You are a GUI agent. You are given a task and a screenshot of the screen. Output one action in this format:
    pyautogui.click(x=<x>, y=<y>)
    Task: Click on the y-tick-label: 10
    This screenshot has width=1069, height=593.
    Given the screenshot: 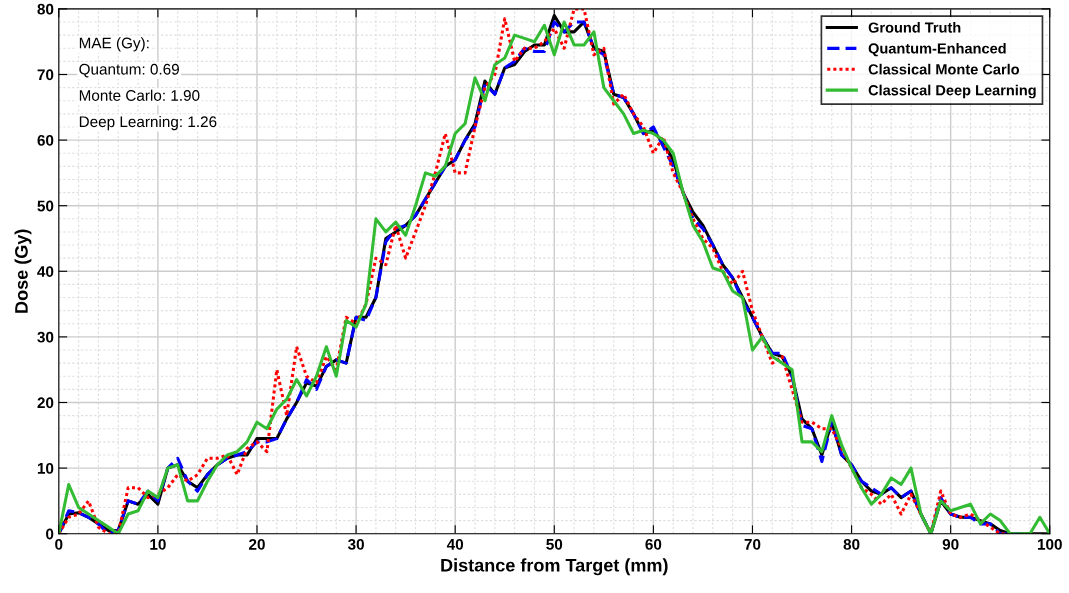 What is the action you would take?
    pyautogui.click(x=45, y=468)
    